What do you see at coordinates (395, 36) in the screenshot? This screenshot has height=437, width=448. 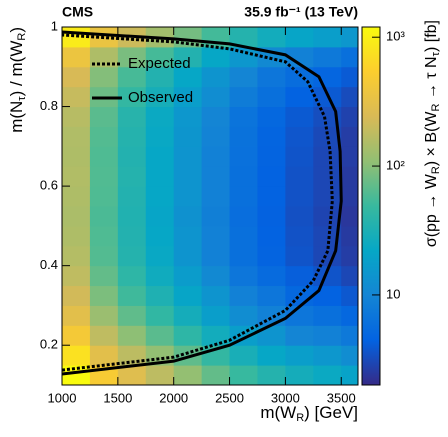 I see `z-tick-label: 10³` at bounding box center [395, 36].